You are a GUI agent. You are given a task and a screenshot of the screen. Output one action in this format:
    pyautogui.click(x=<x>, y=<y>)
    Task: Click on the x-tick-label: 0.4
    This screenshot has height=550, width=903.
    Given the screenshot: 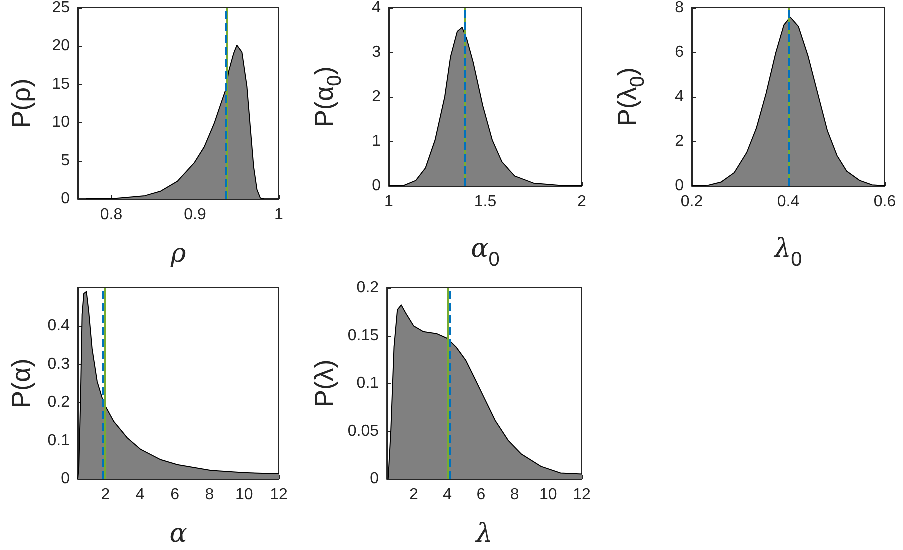 What is the action you would take?
    pyautogui.click(x=788, y=202)
    